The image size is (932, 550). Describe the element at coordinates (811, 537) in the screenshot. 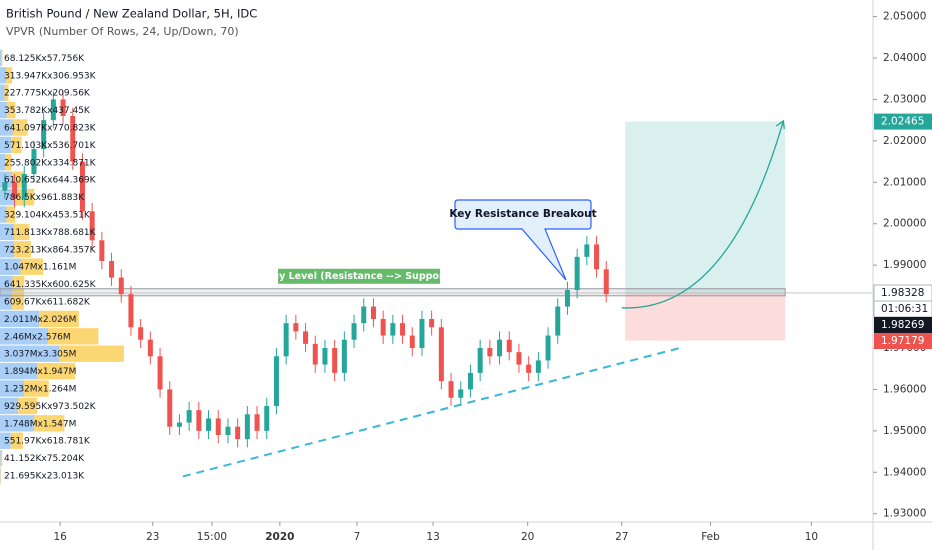

I see `x-tick-label: 10` at that location.